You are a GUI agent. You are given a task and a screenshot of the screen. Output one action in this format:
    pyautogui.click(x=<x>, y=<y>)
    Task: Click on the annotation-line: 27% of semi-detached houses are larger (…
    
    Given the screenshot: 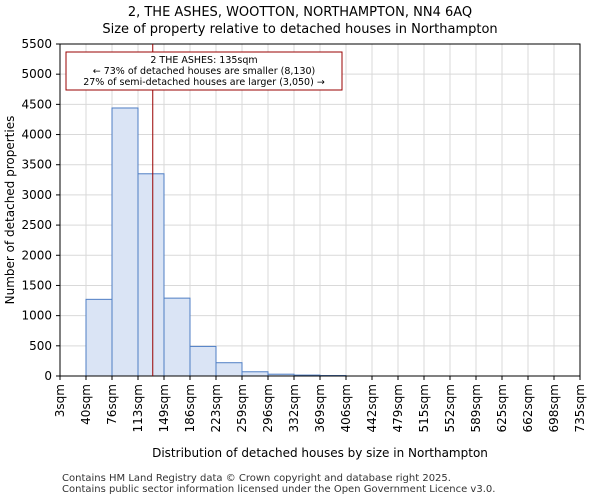 What is the action you would take?
    pyautogui.click(x=204, y=82)
    